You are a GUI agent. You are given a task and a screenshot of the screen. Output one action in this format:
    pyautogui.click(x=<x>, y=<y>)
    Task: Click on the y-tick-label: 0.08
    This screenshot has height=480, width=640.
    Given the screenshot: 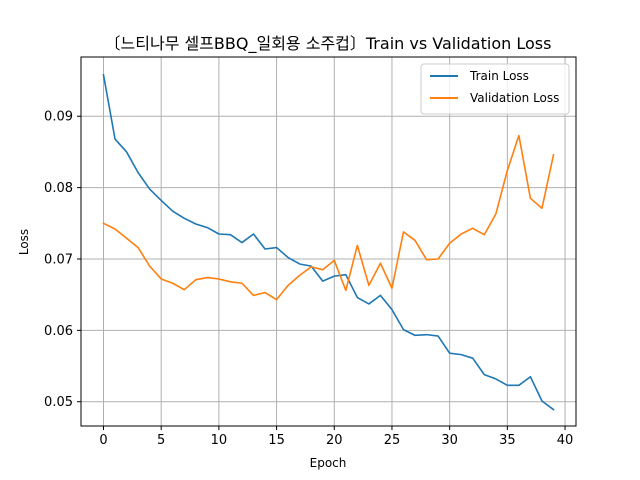 What is the action you would take?
    pyautogui.click(x=58, y=188)
    